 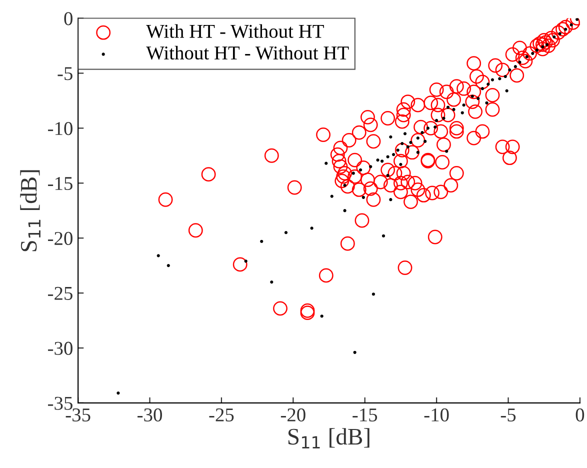 What do you see at coordinates (221, 415) in the screenshot?
I see `x-tick-label: -25` at bounding box center [221, 415].